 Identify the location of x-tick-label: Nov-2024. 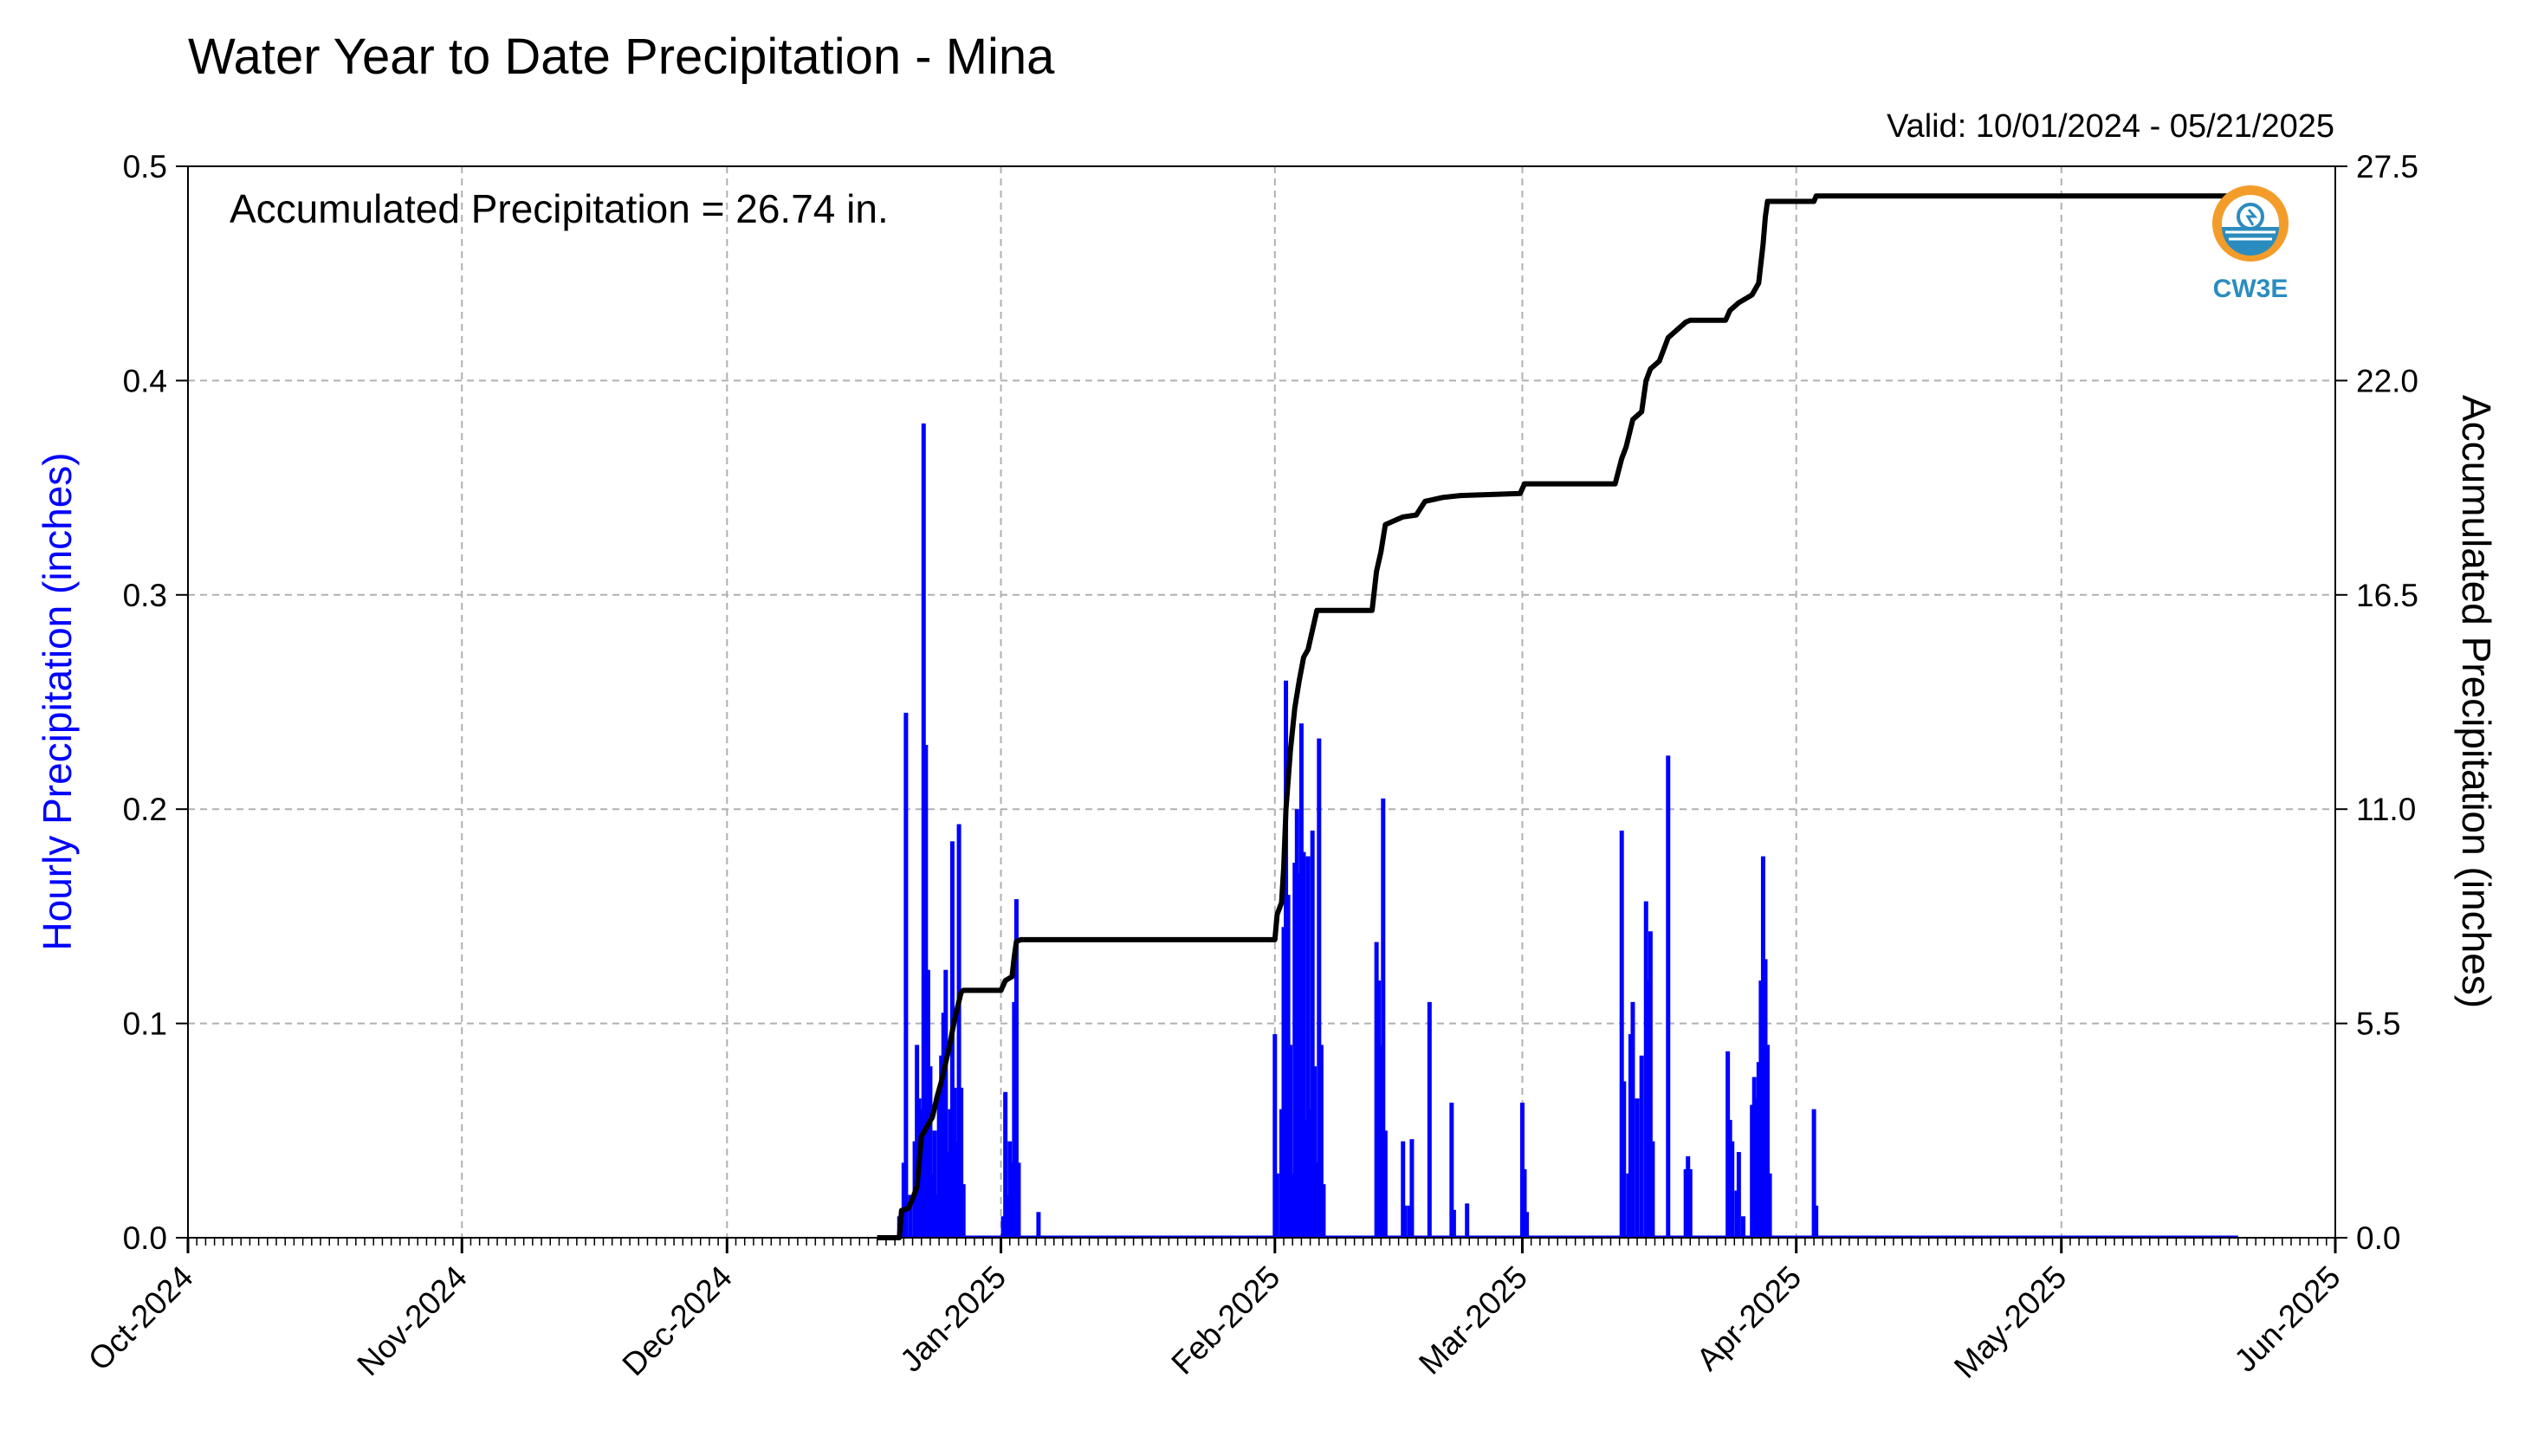
(411, 1320).